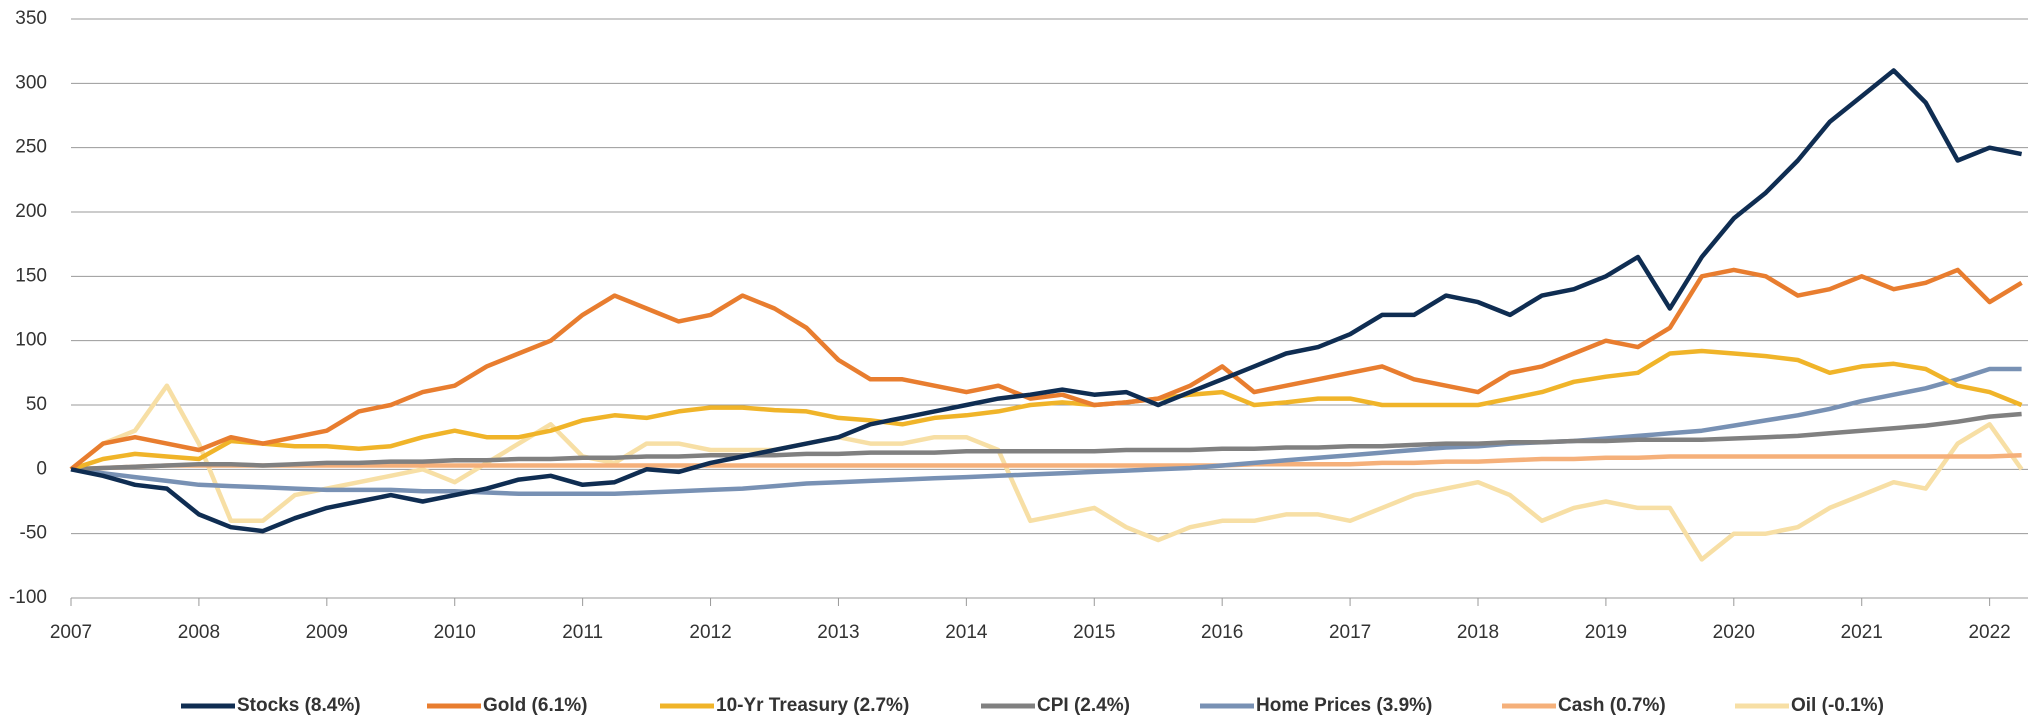 The width and height of the screenshot is (2030, 719). What do you see at coordinates (31, 275) in the screenshot?
I see `y-tick-label: 150` at bounding box center [31, 275].